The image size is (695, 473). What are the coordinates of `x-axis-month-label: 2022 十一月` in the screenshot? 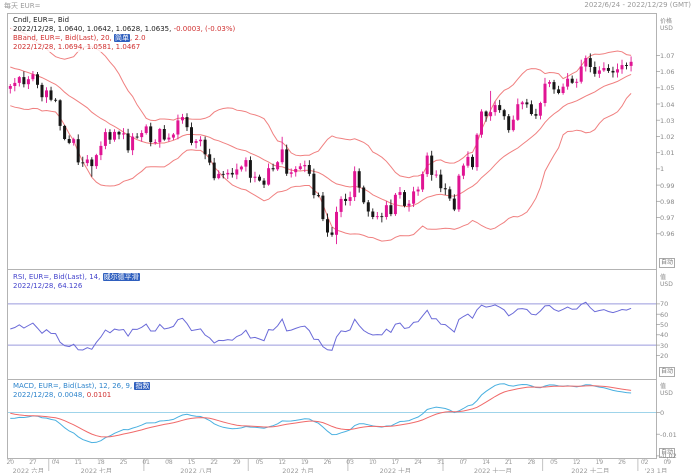 It's located at (492, 470).